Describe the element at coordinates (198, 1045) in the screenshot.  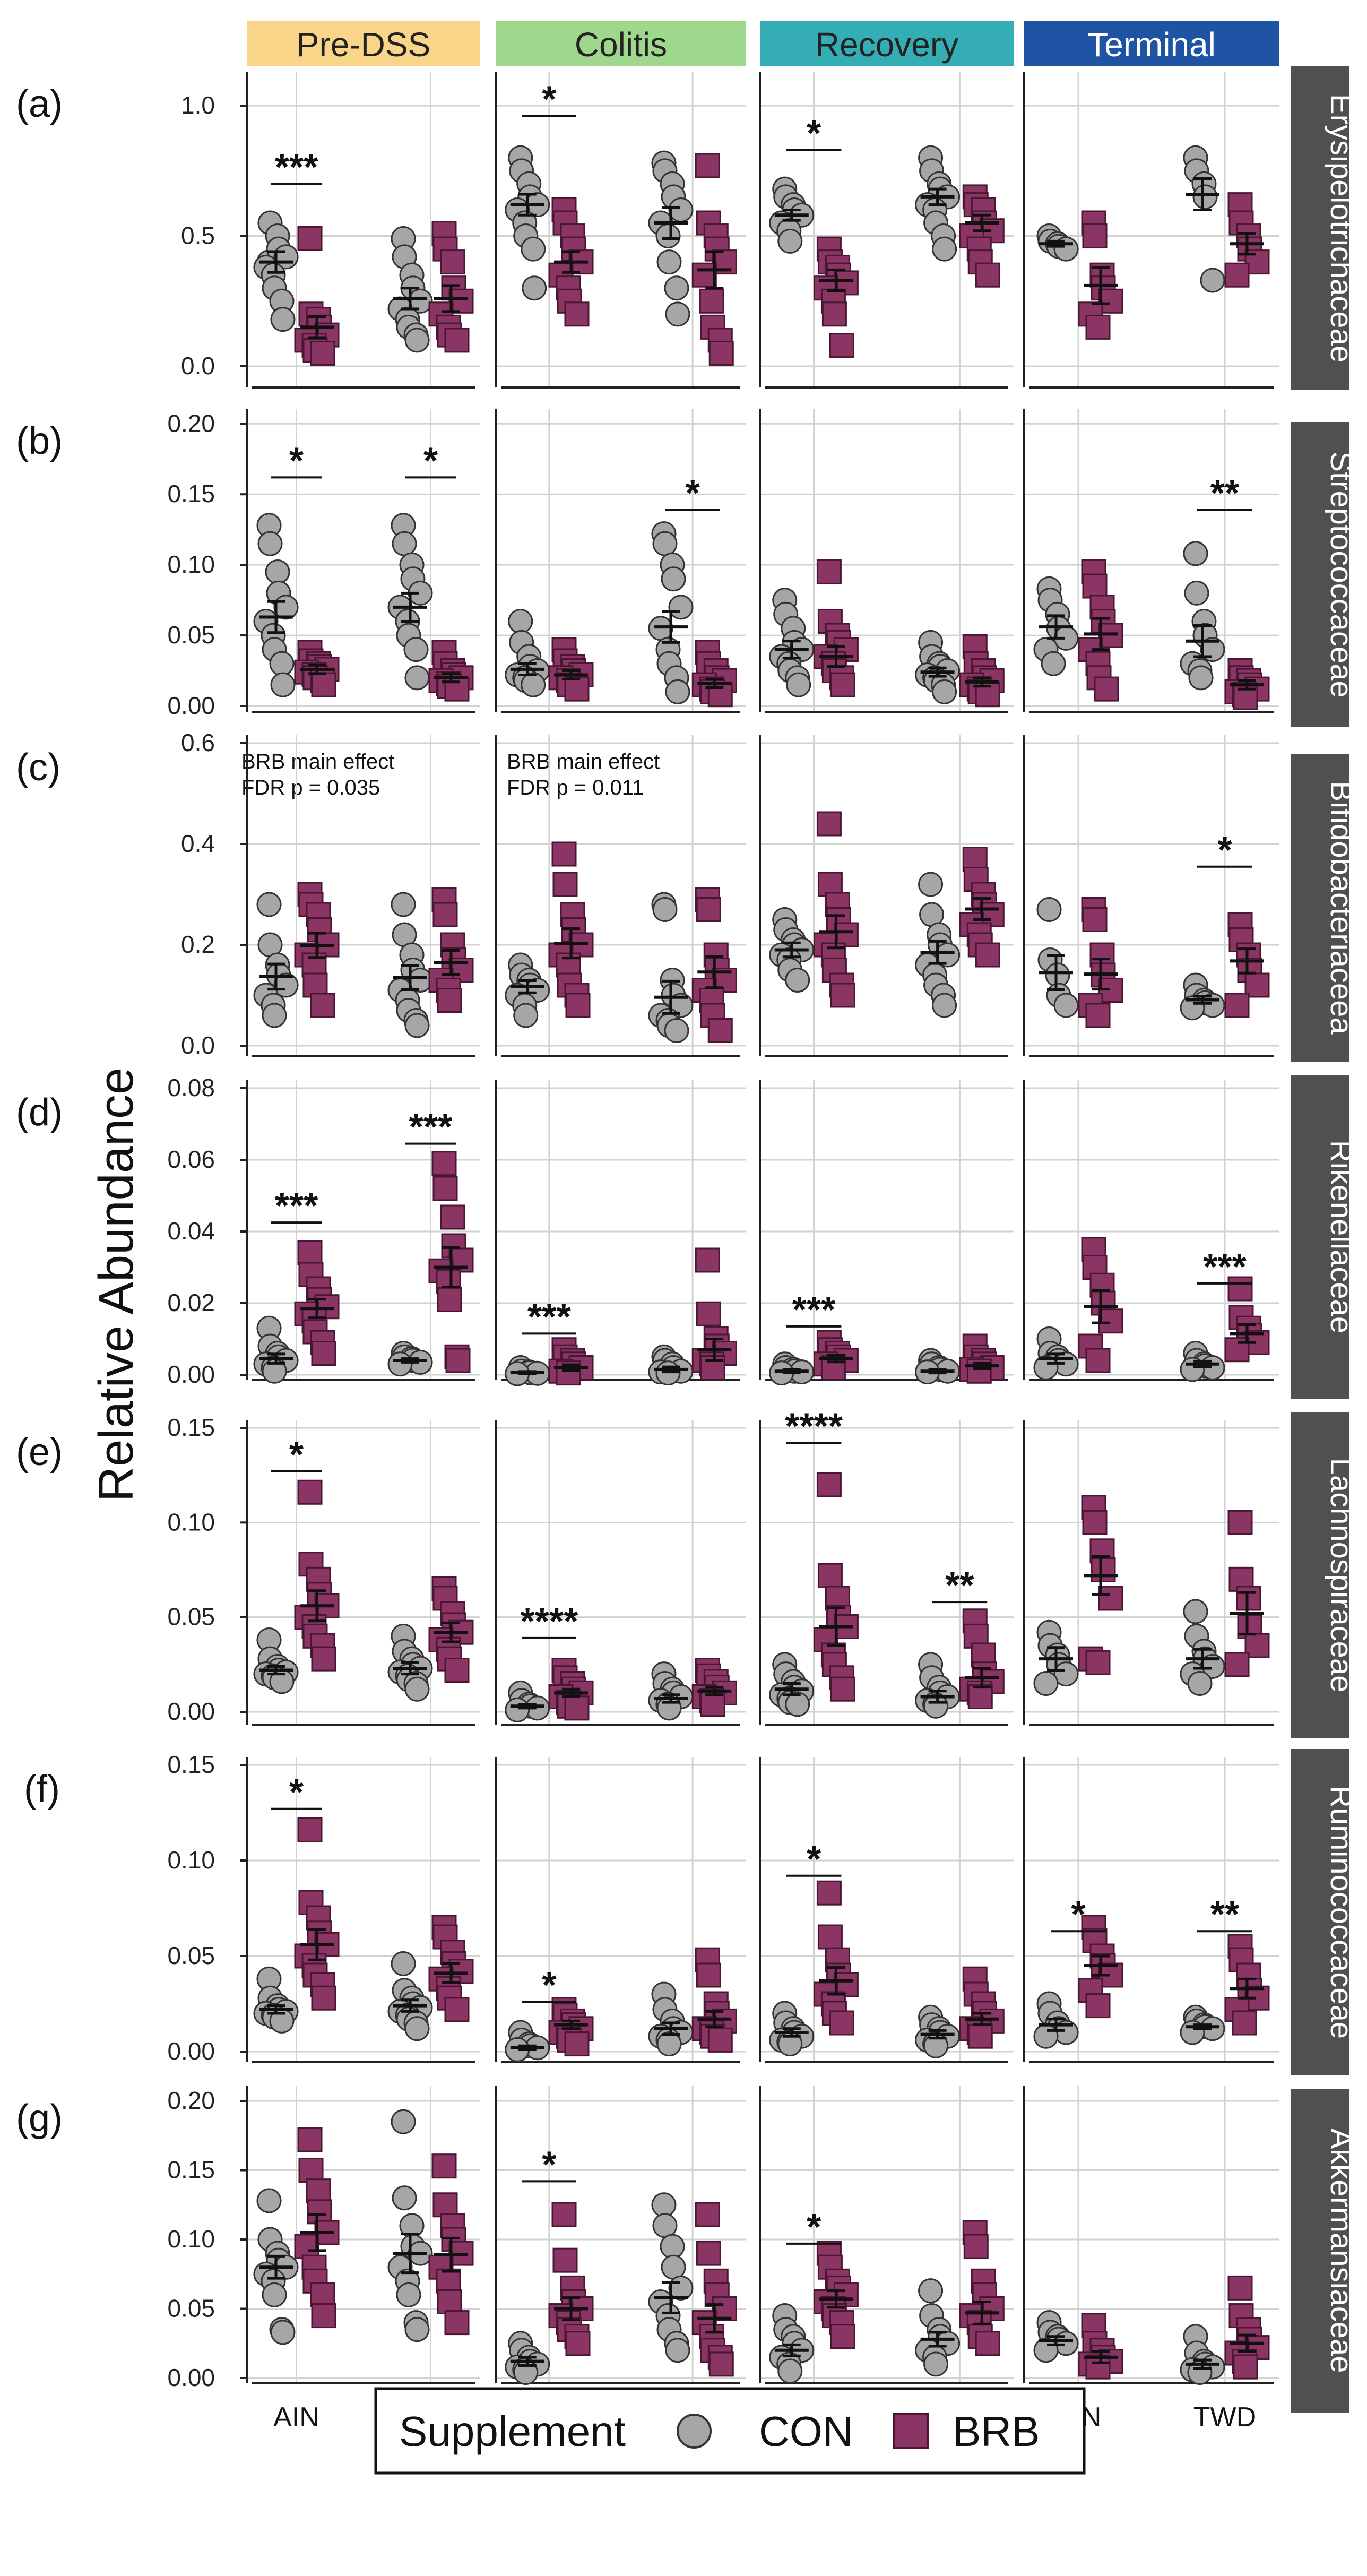
I see `y-tick-label-2-0: 0.0` at that location.